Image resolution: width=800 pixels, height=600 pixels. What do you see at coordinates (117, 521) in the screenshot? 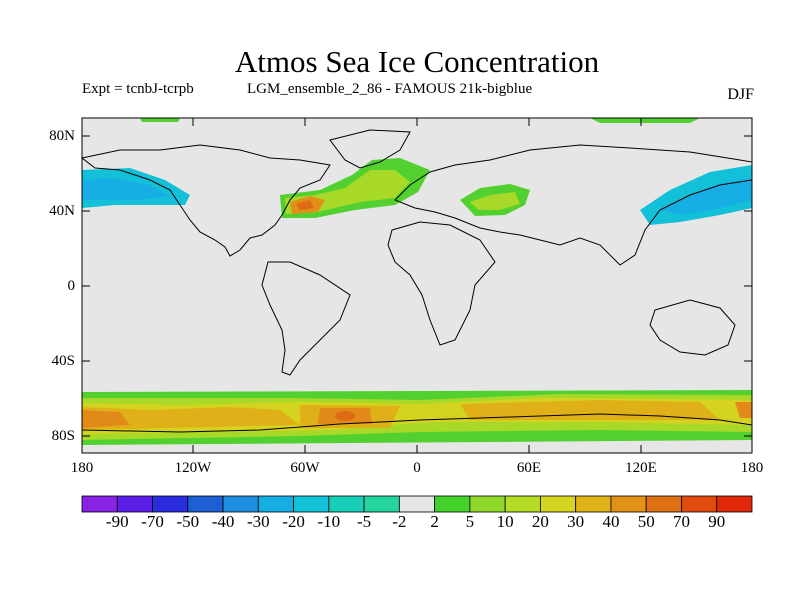
I see `colorbar-label: -90` at bounding box center [117, 521].